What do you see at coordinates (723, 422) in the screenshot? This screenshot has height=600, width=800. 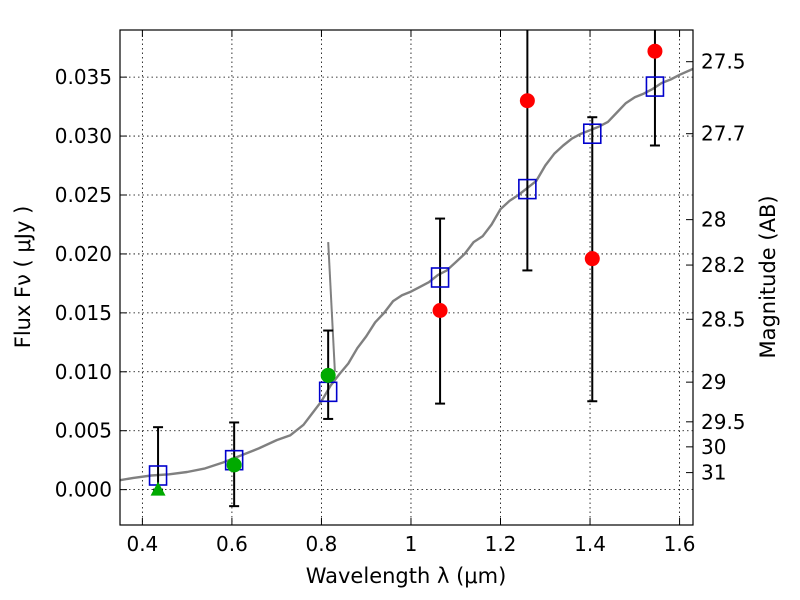 I see `y2-tick-label: 29.5` at bounding box center [723, 422].